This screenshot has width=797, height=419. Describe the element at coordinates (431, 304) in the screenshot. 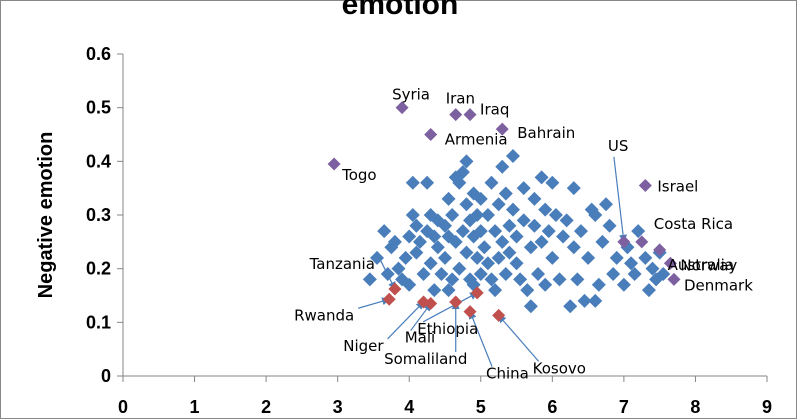

I see `labeled-point-mali` at that location.